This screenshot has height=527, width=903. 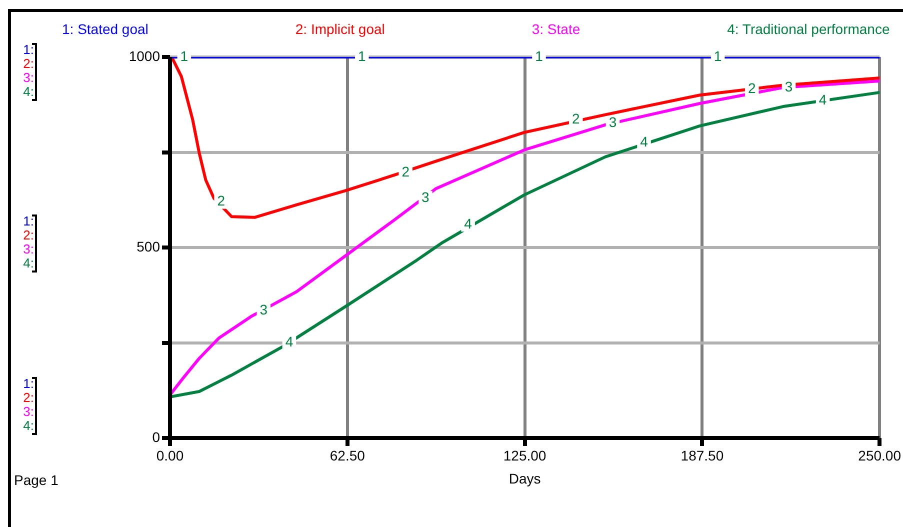 I want to click on x-tick-label: 62.50, so click(x=348, y=455).